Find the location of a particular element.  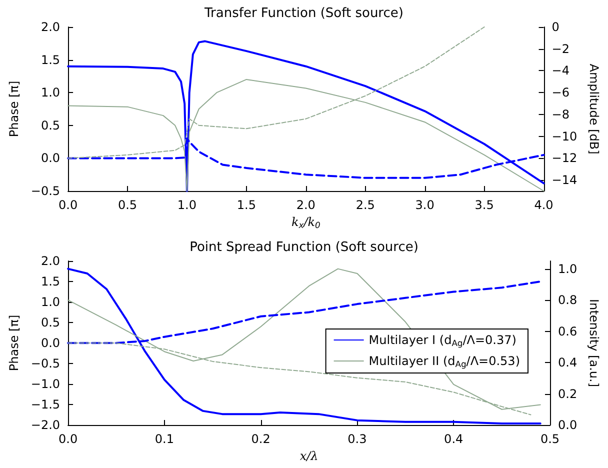

x-tick-label: 2.0 is located at coordinates (306, 205).